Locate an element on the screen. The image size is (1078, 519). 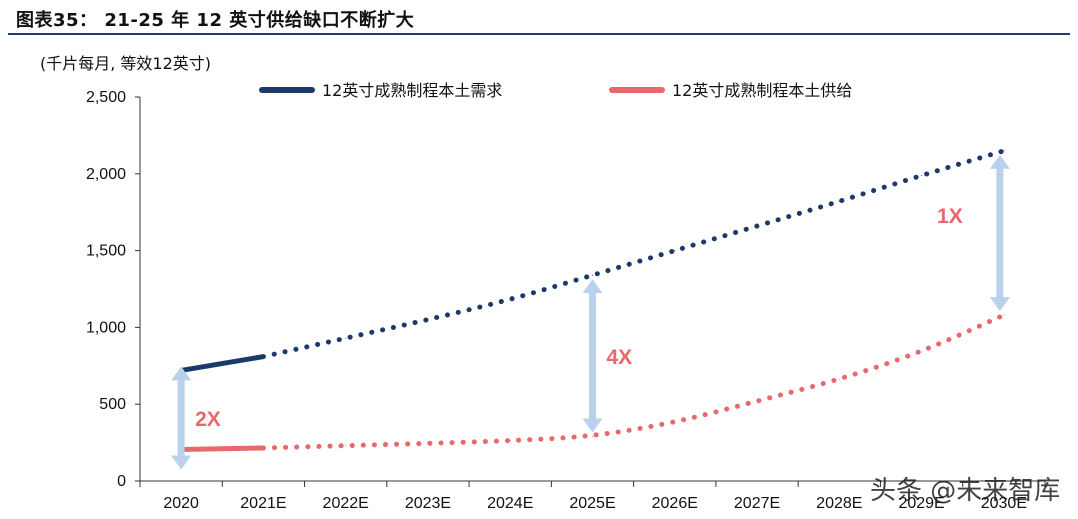
legend-label: 12英寸成熟制程本土供给 is located at coordinates (762, 90).